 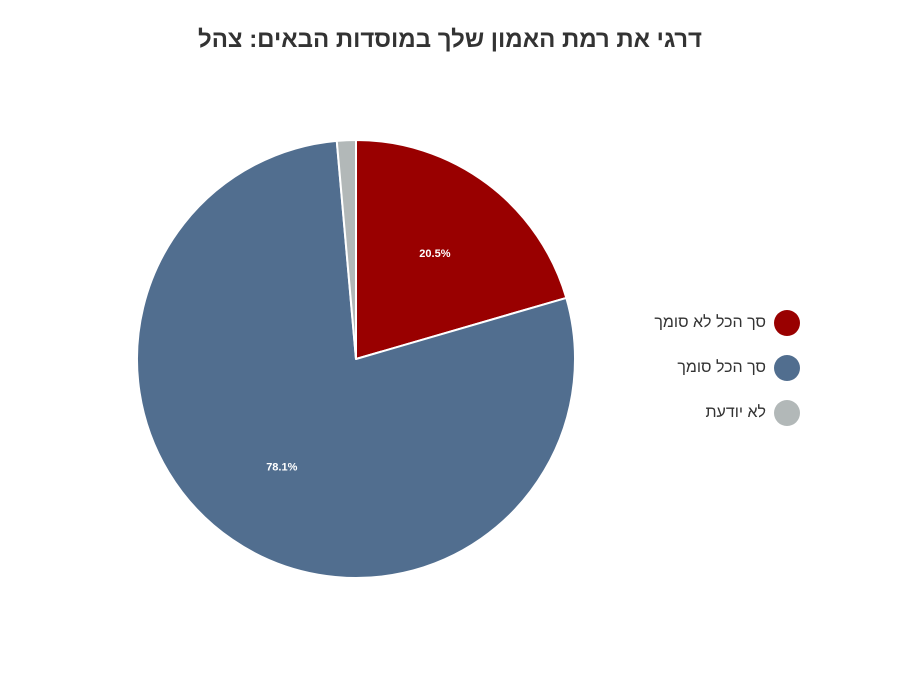 I want to click on slice-data-label: 20.5%, so click(x=434, y=254).